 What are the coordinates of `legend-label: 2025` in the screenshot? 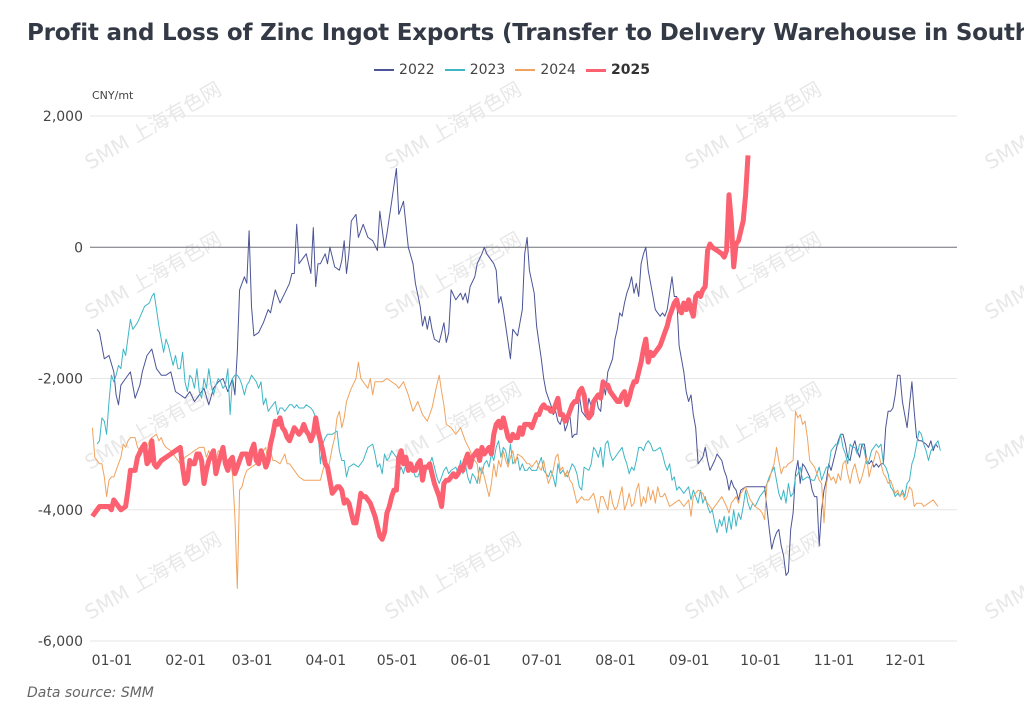 It's located at (630, 70).